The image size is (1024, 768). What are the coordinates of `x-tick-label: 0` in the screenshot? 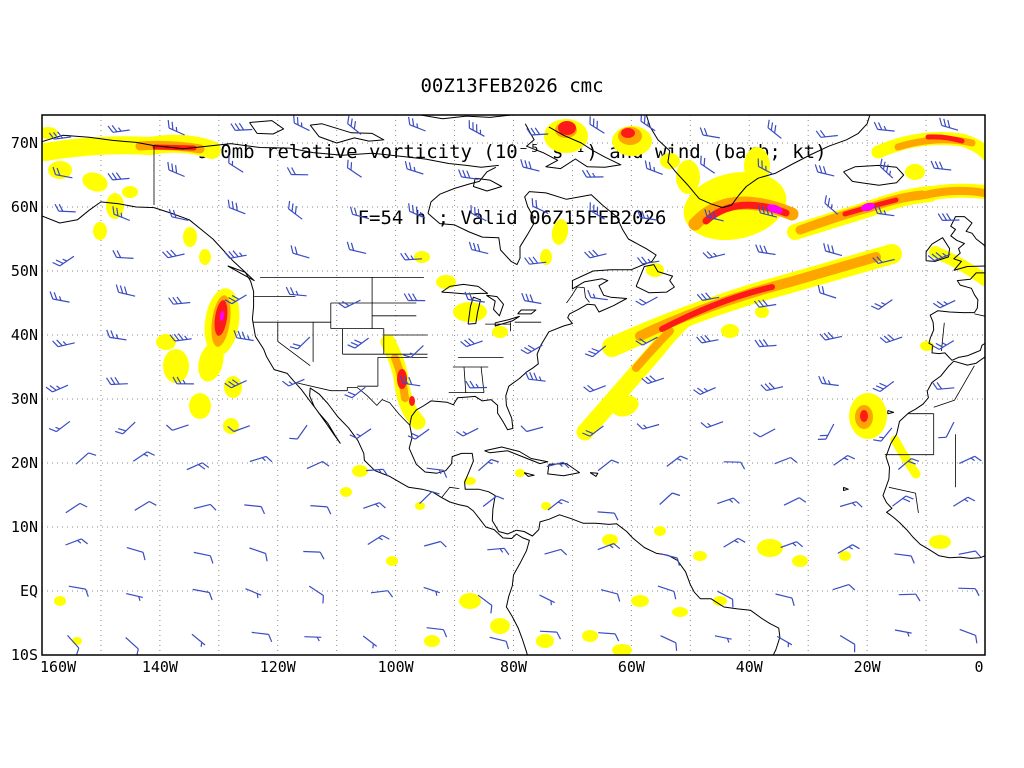 It's located at (978, 667).